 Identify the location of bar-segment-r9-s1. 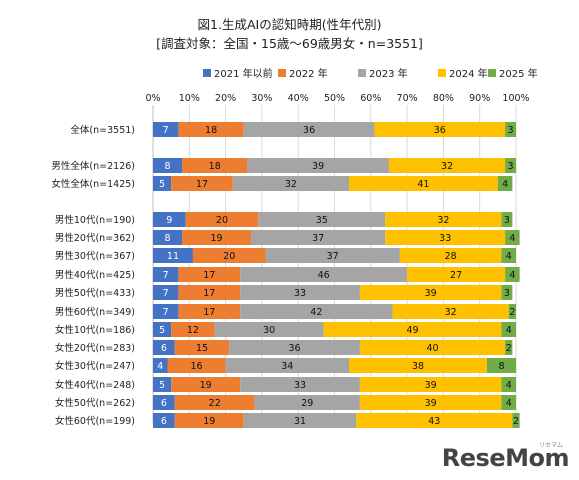
(193, 329).